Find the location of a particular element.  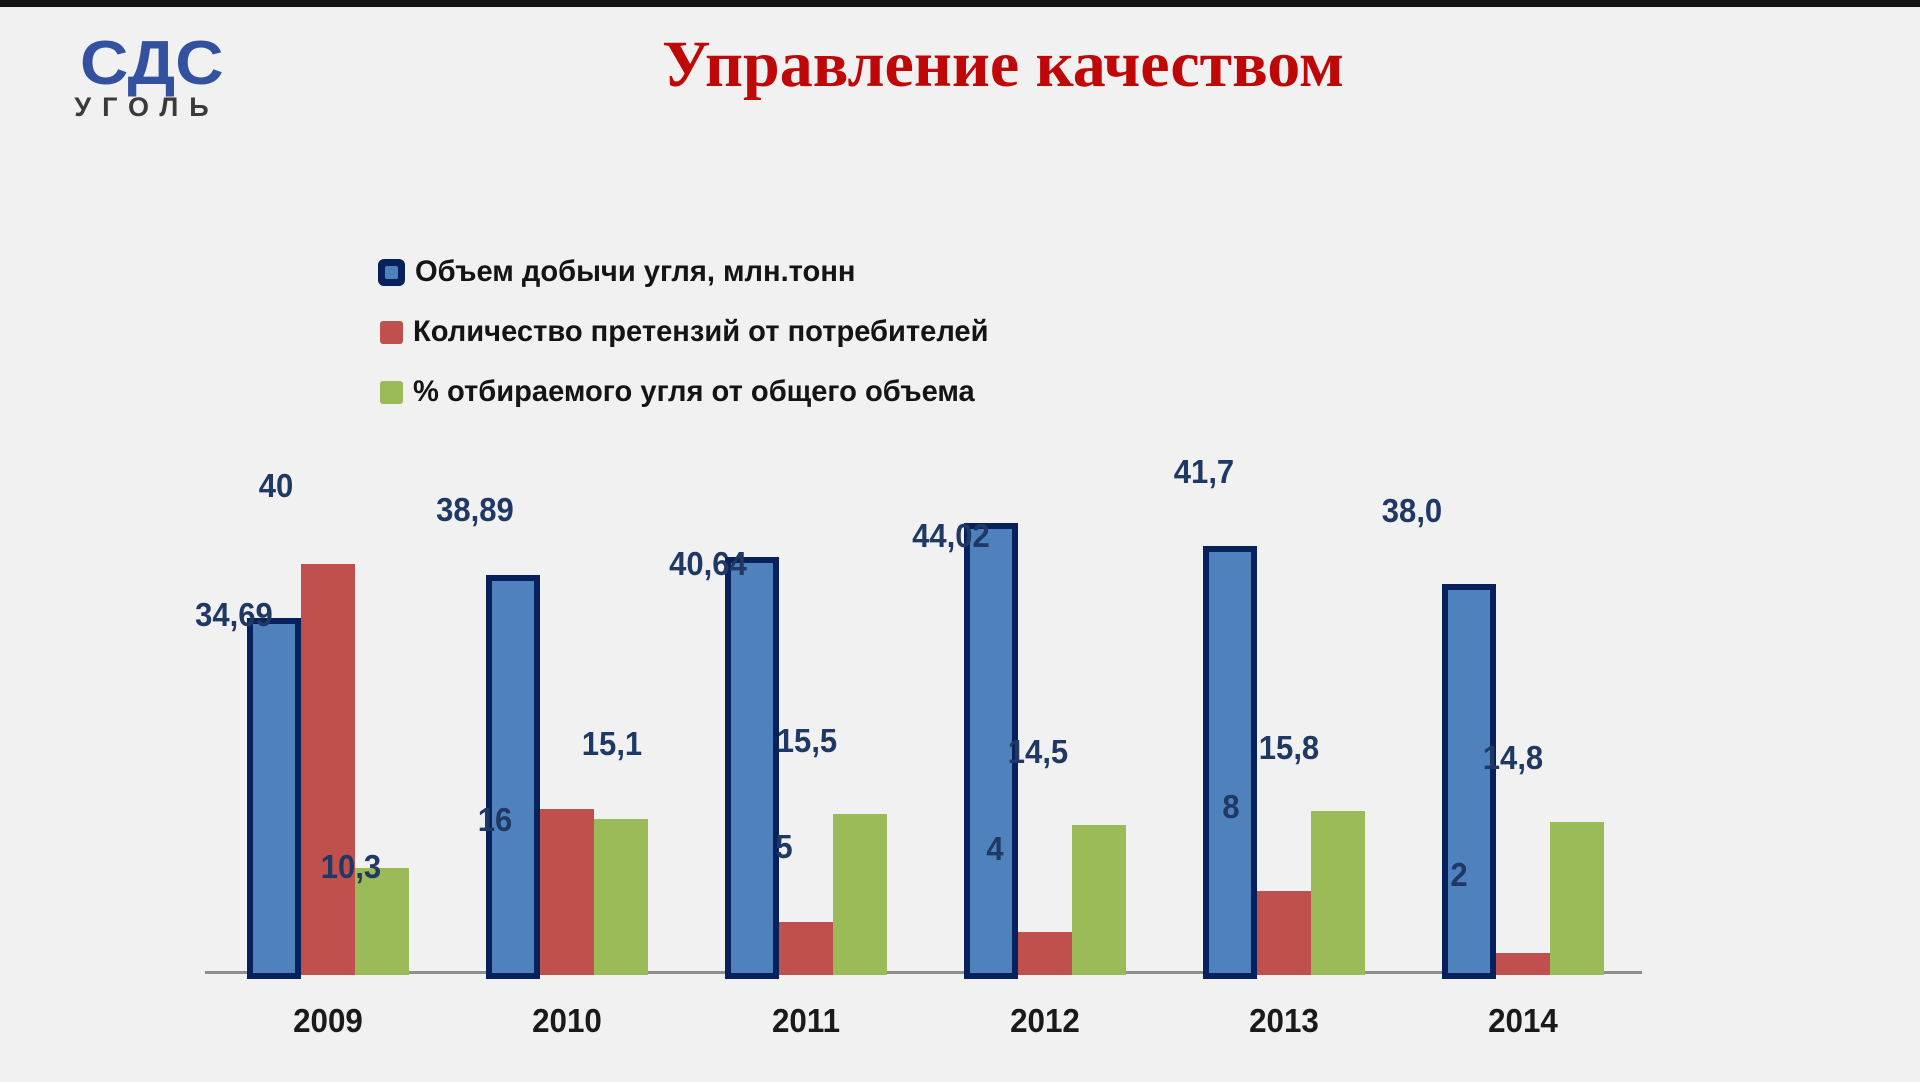

data-label-percent-2009: 10,3 is located at coordinates (351, 866).